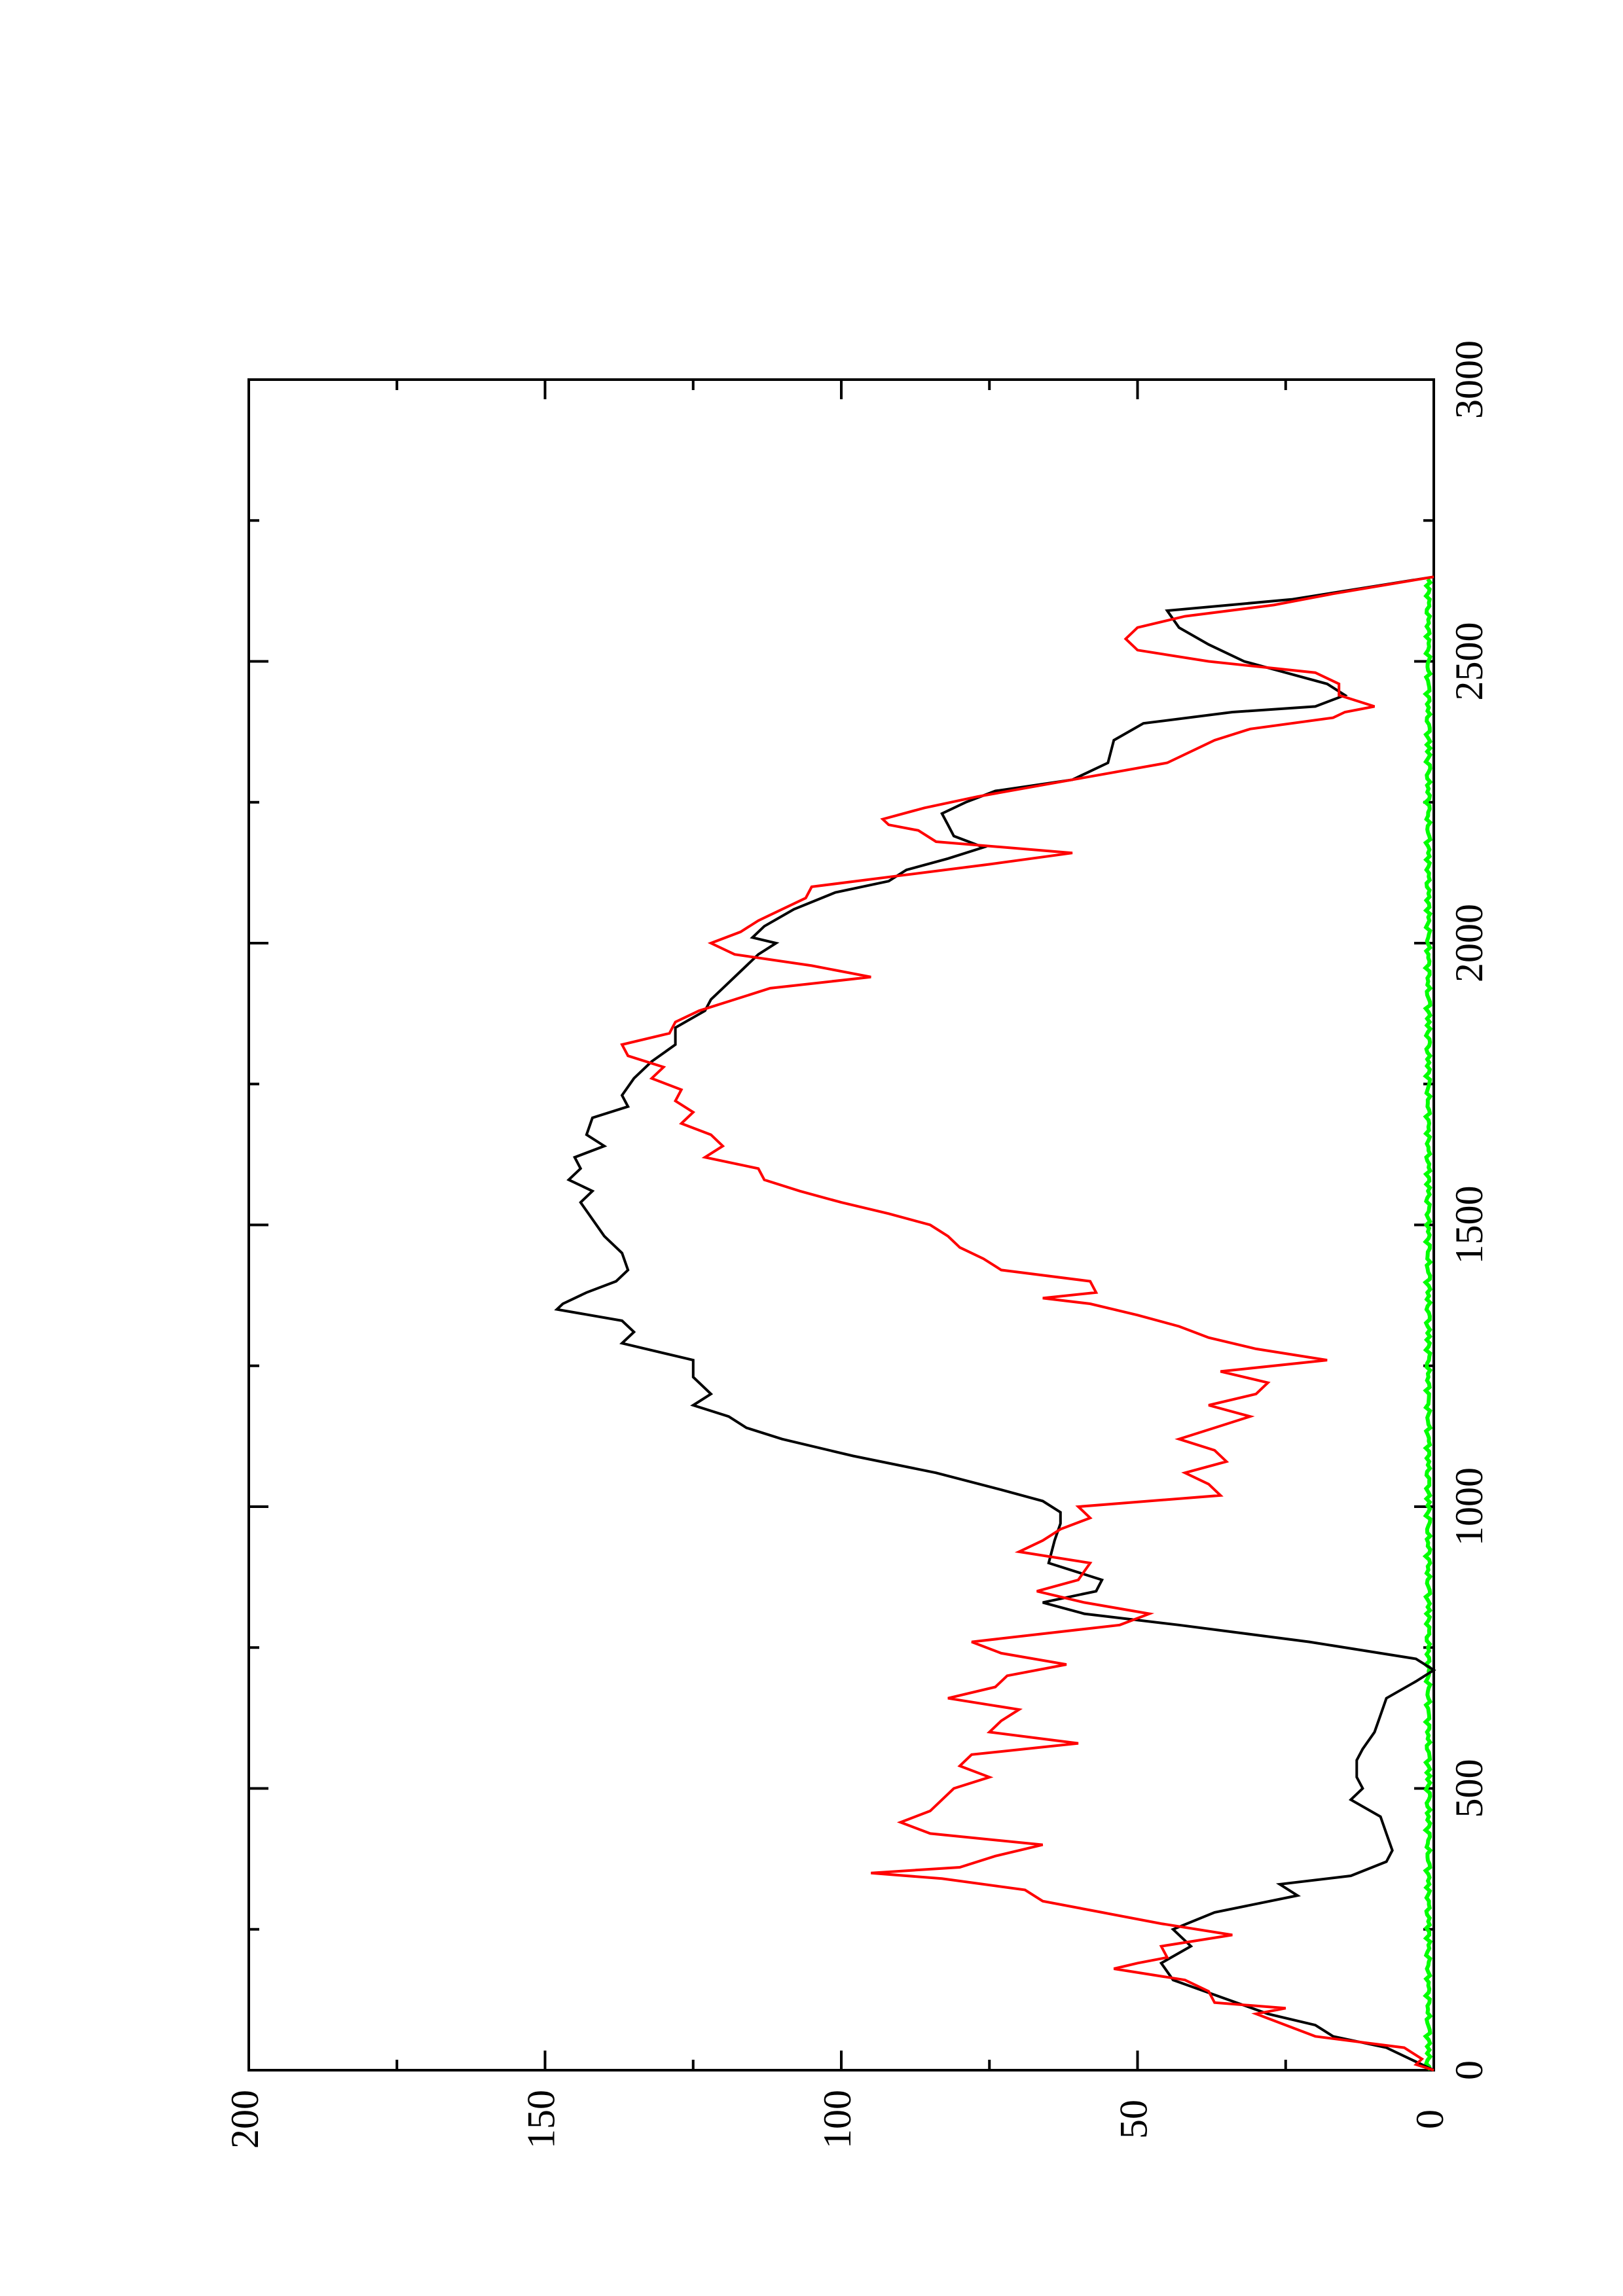  Describe the element at coordinates (1469, 1788) in the screenshot. I see `x-tick-label: 500` at that location.